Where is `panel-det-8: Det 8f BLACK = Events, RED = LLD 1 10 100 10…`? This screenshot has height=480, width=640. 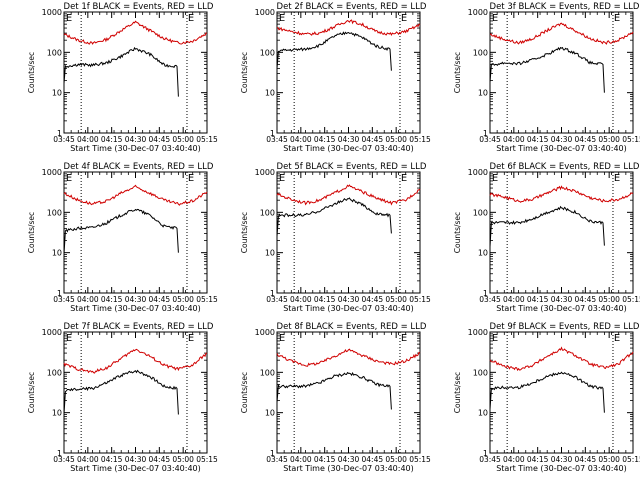 panel-det-8: Det 8f BLACK = Events, RED = LLD 1 10 100 10… is located at coordinates (335, 397).